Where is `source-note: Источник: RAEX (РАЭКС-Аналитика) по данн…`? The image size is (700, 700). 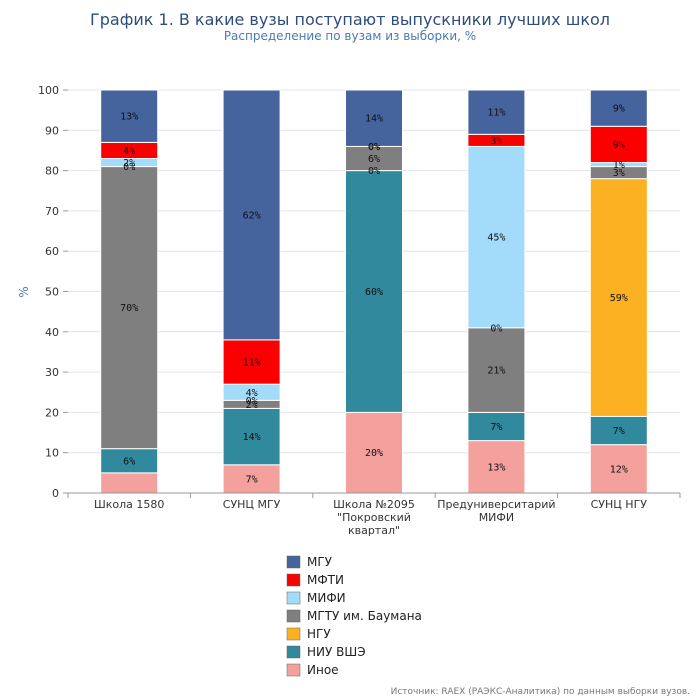 source-note: Источник: RAEX (РАЭКС-Аналитика) по данн… is located at coordinates (540, 692).